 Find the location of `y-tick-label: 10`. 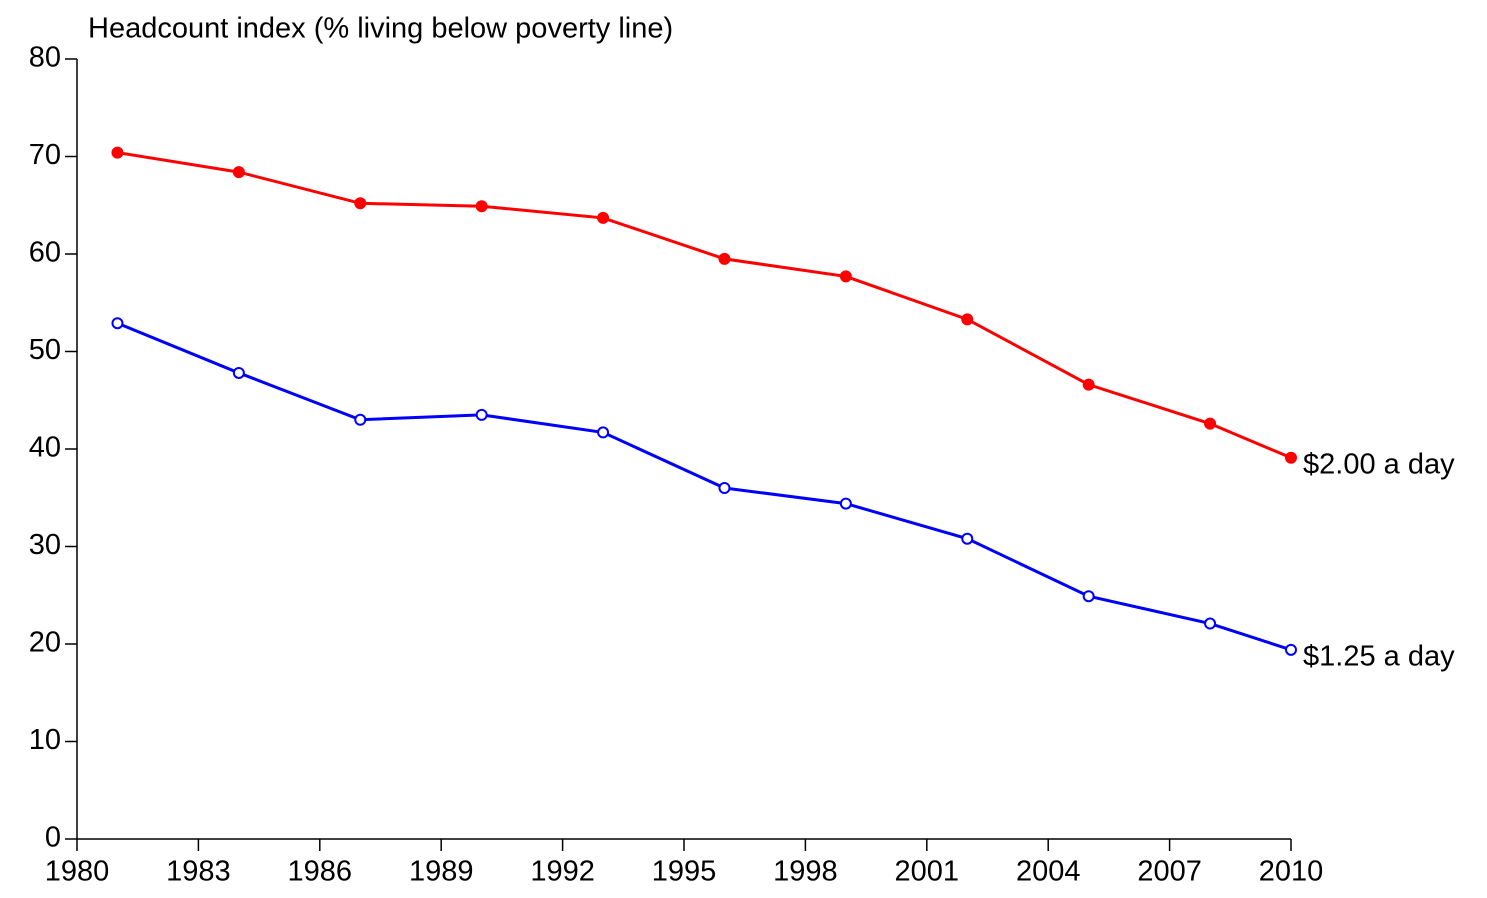

y-tick-label: 10 is located at coordinates (45, 740).